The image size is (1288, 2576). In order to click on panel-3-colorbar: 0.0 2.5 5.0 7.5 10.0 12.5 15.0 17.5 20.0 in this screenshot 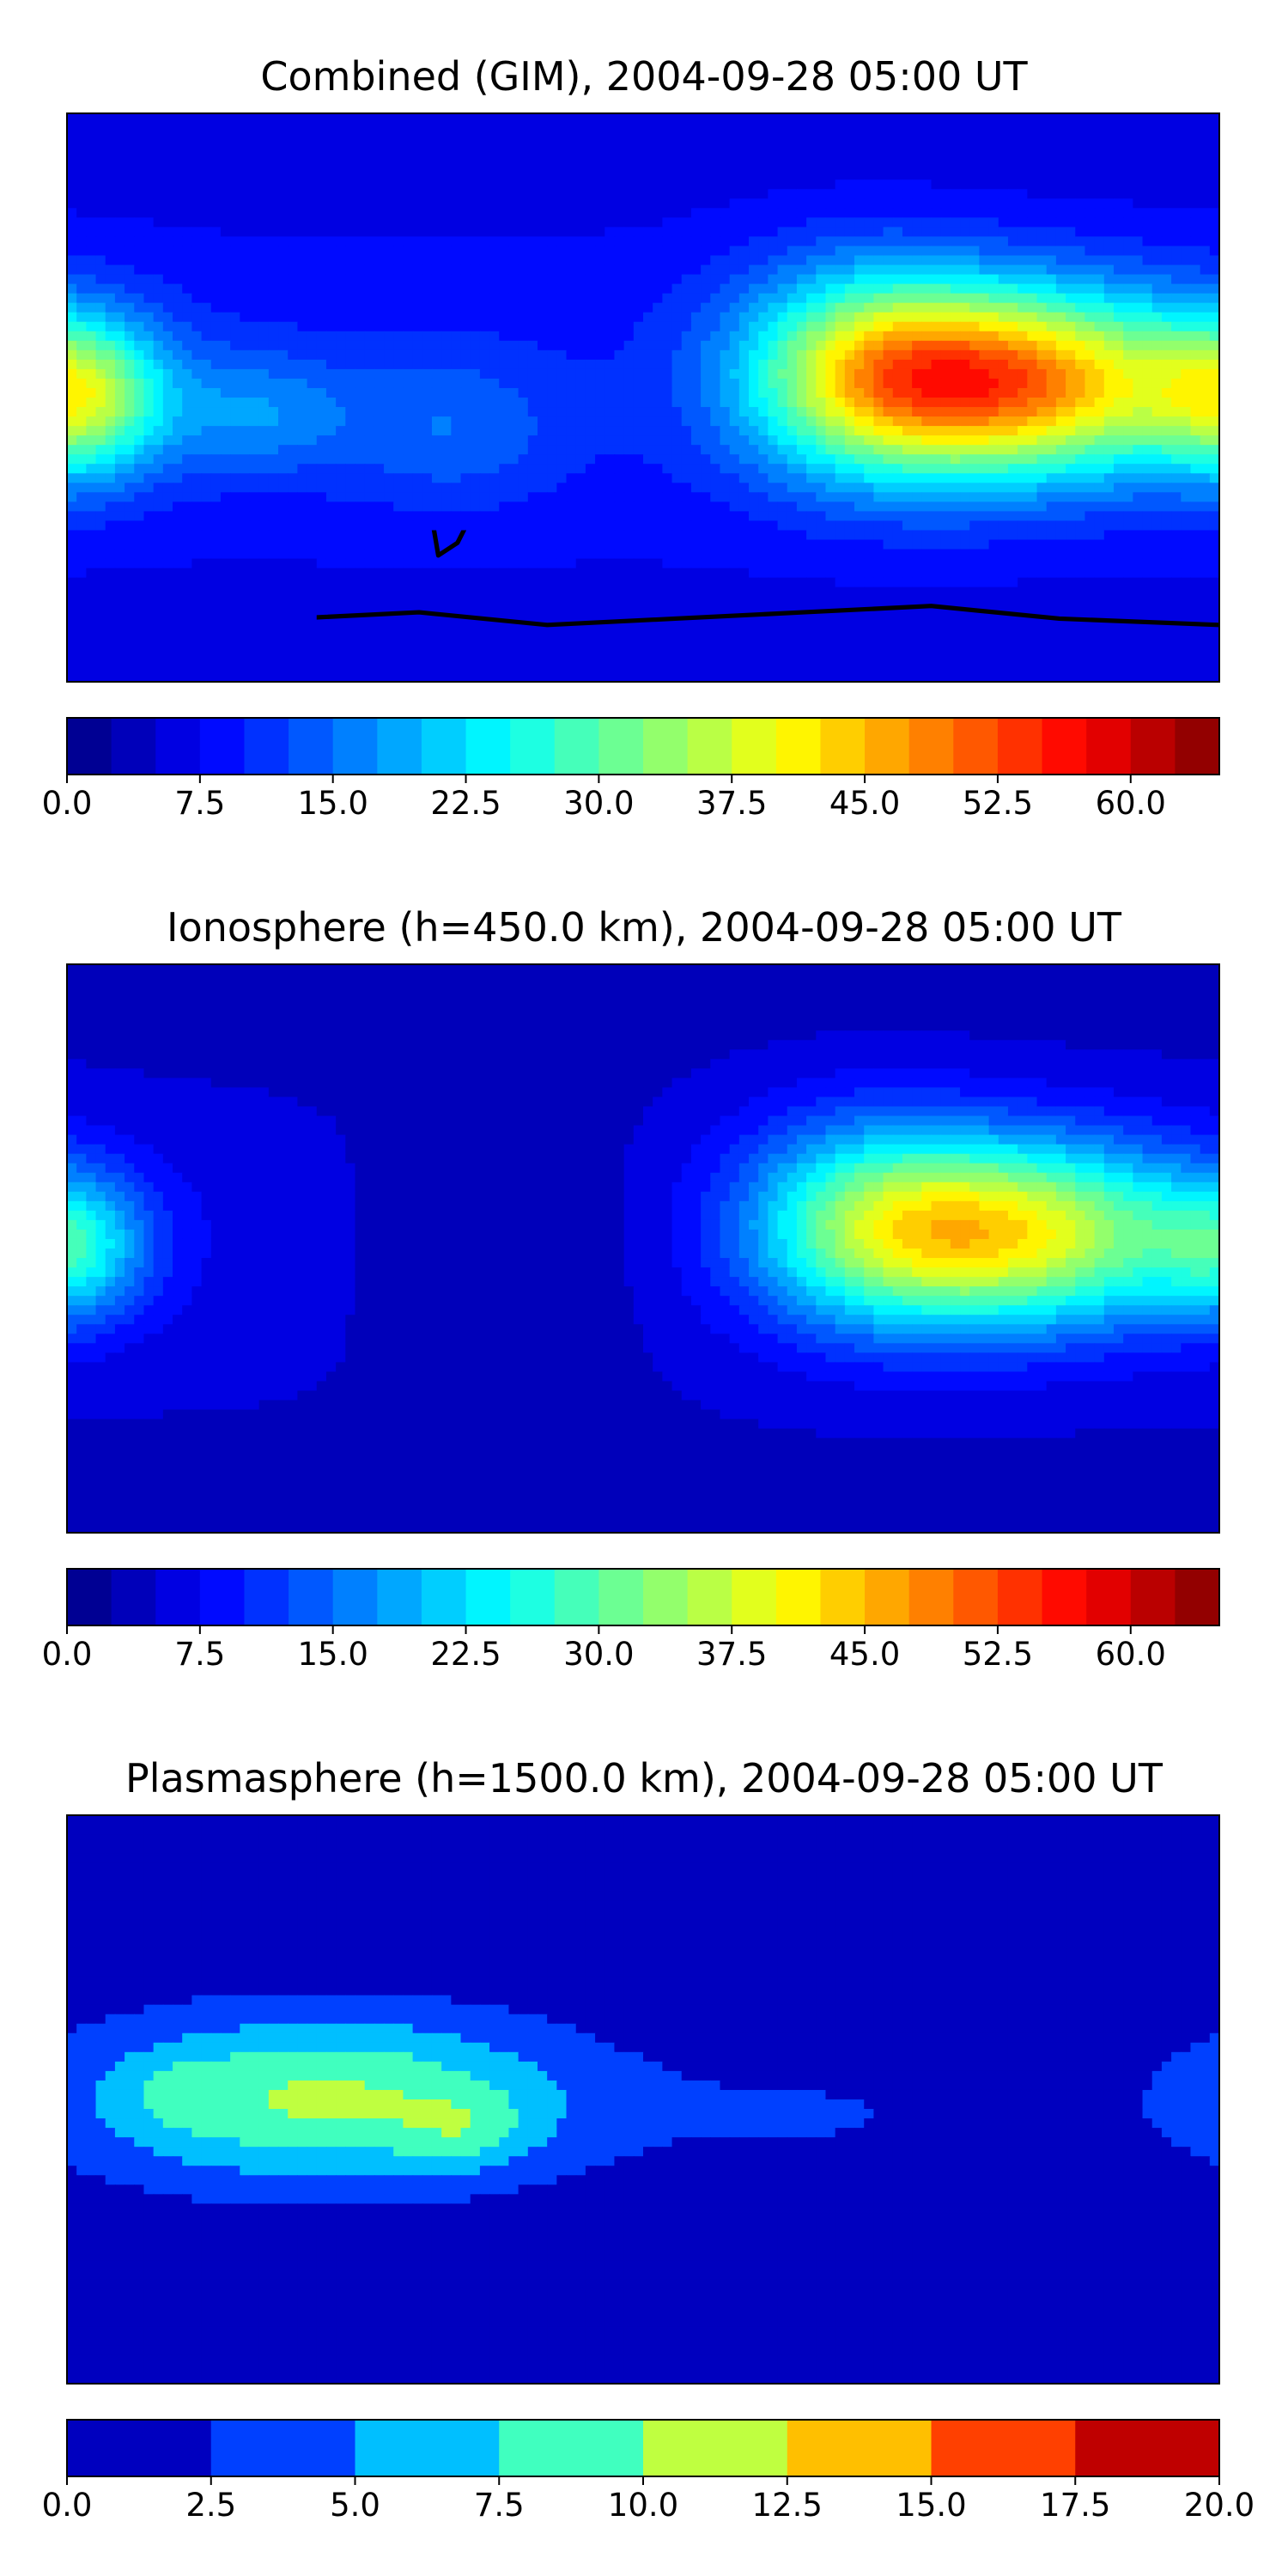, I will do `click(649, 2471)`.